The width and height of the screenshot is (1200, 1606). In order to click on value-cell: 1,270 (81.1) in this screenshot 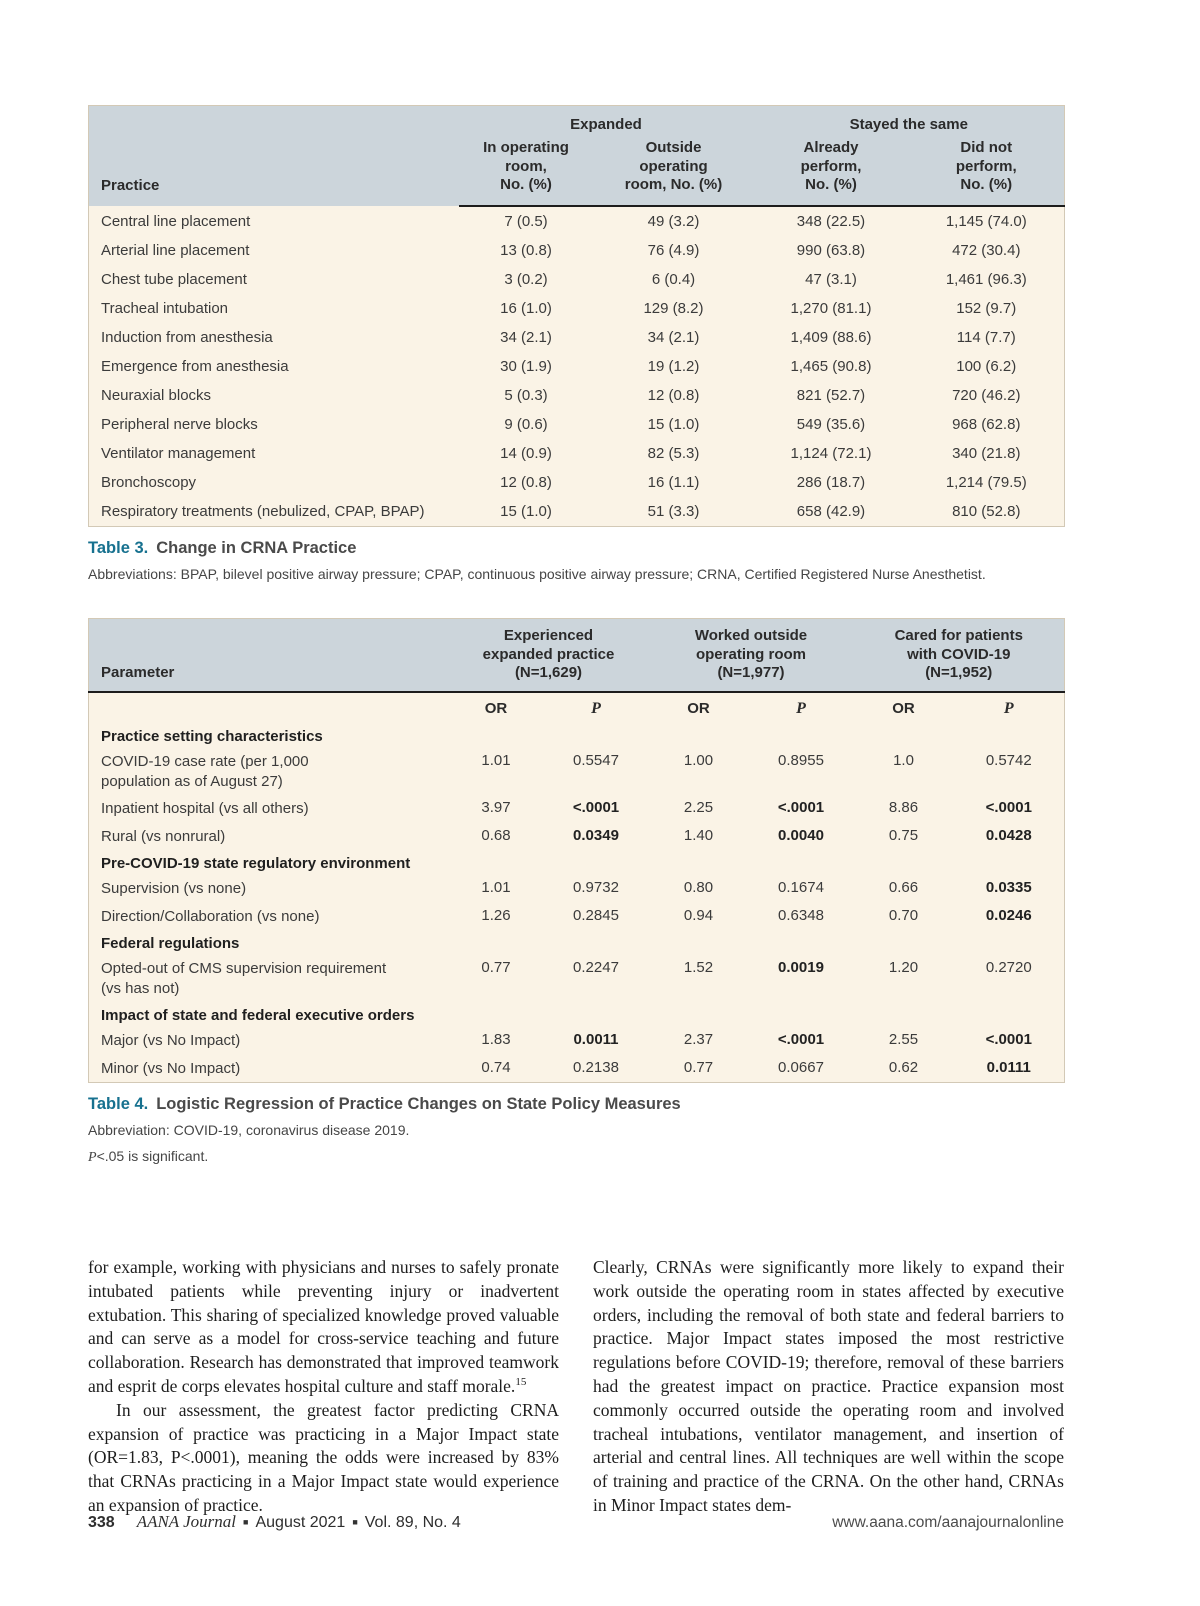, I will do `click(831, 308)`.